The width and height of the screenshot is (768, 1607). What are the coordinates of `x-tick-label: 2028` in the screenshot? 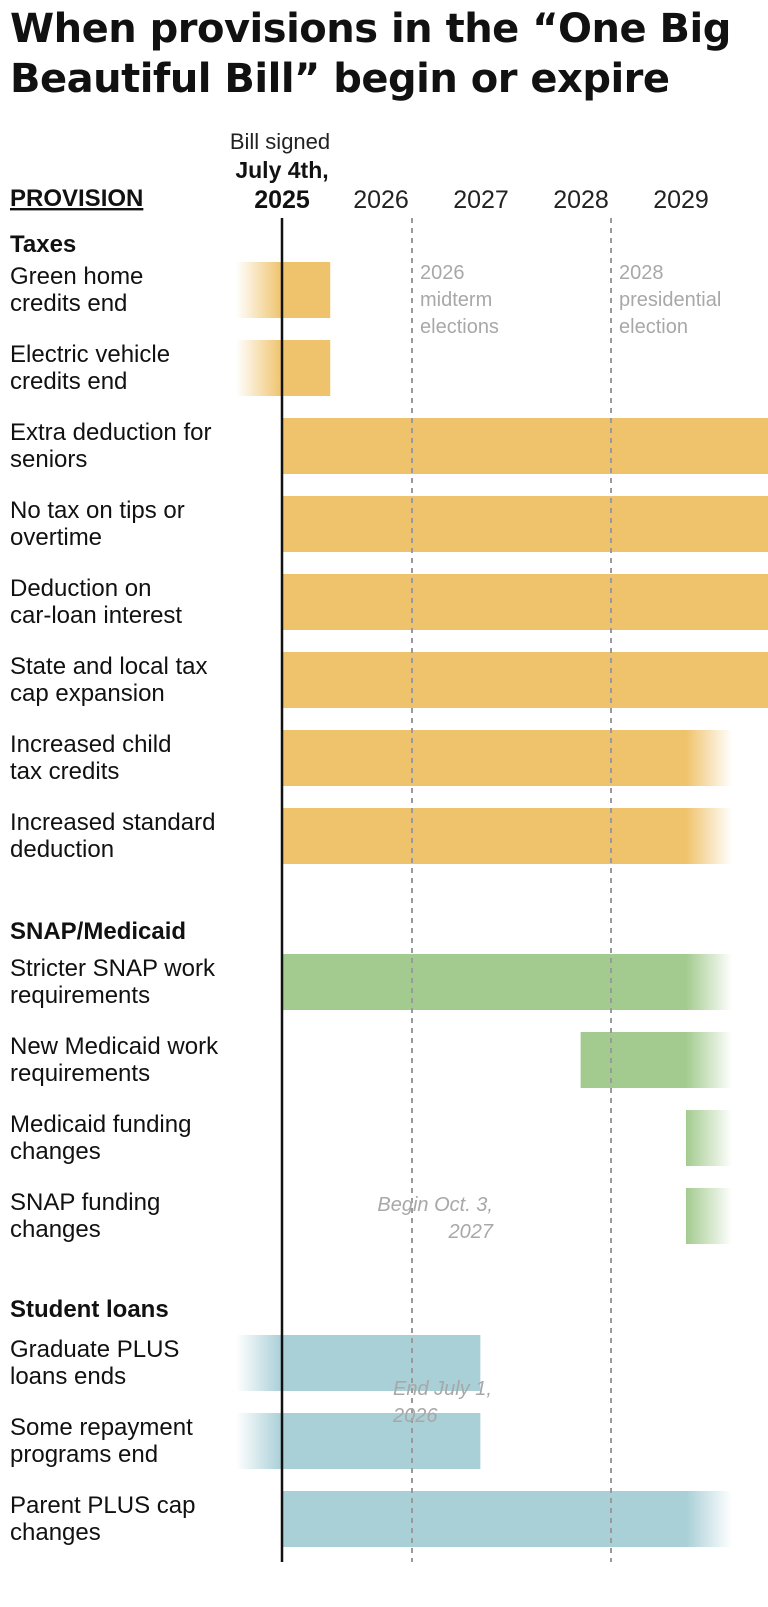 It's located at (581, 200).